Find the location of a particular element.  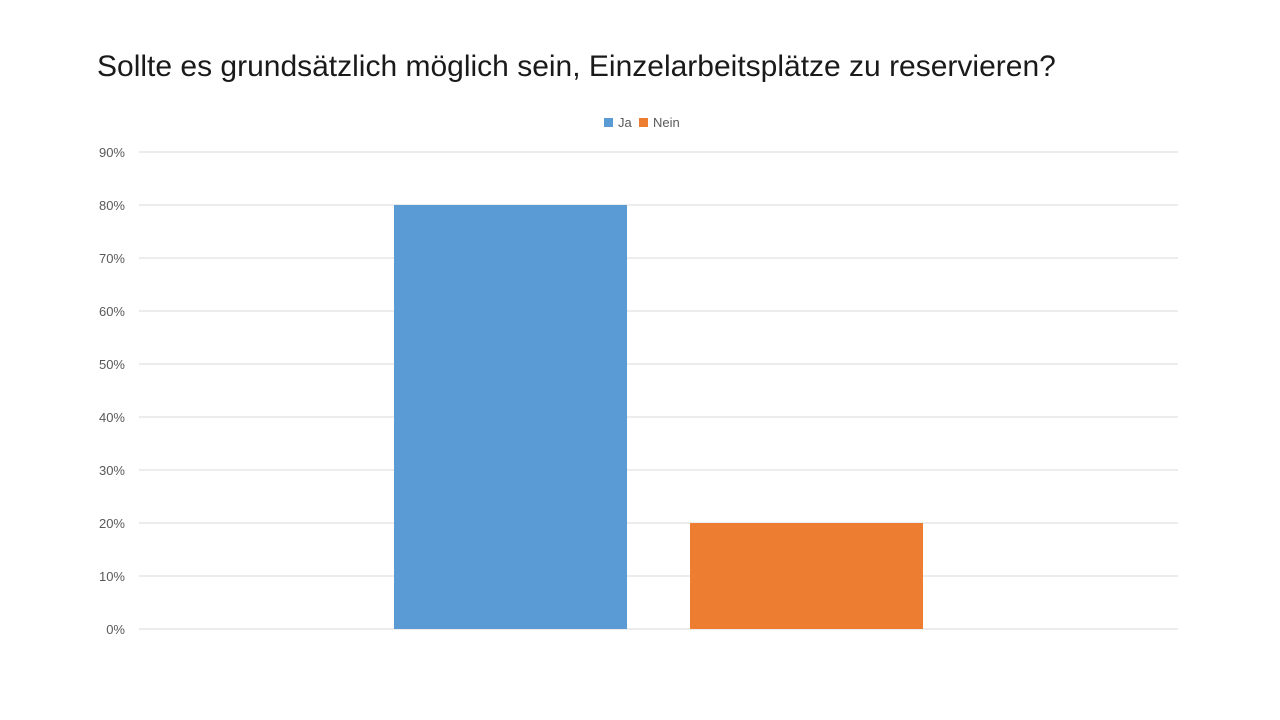

y-tick-label: 70% is located at coordinates (112, 258).